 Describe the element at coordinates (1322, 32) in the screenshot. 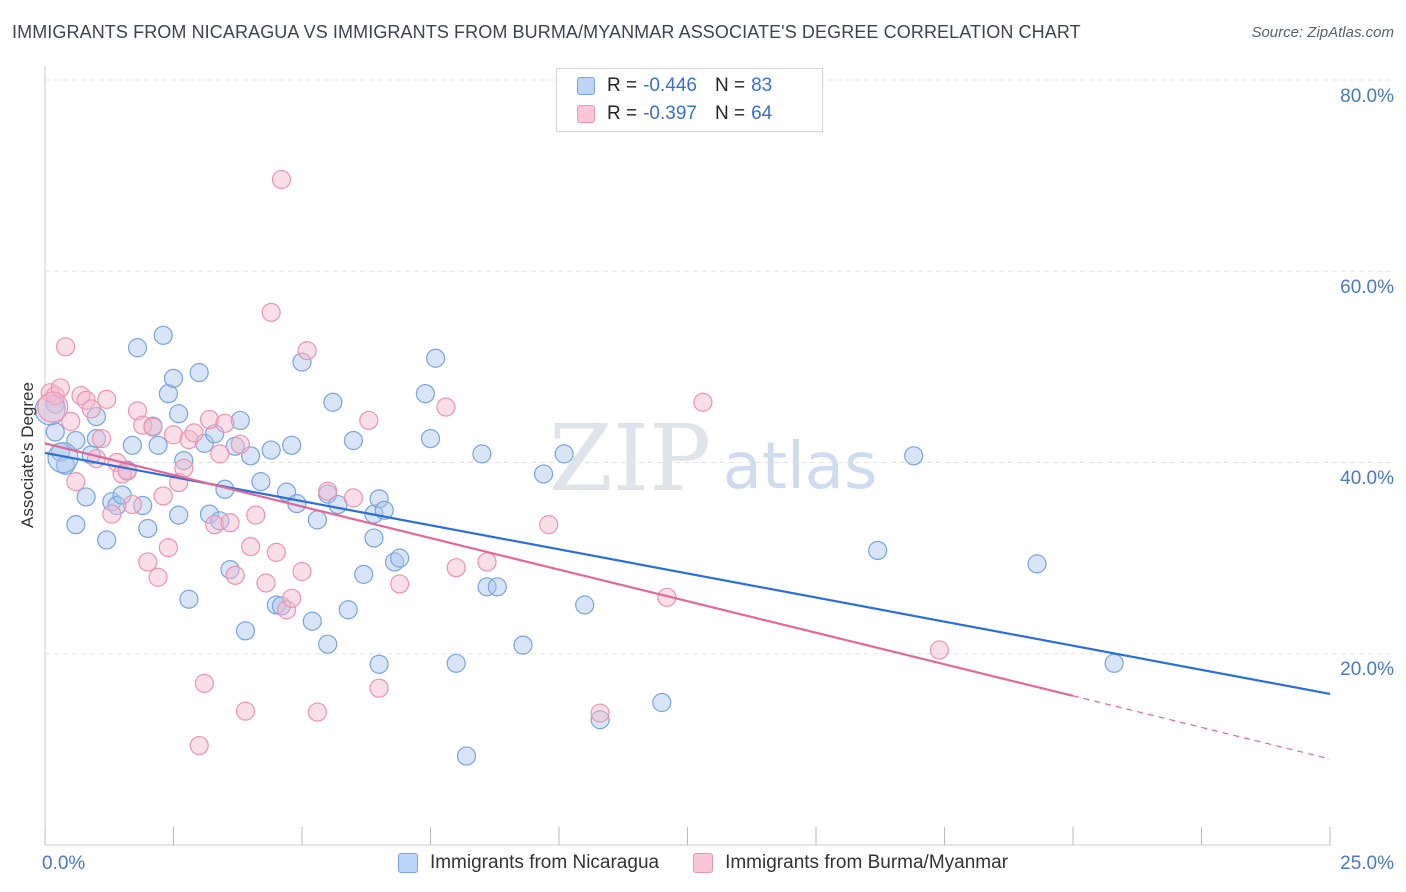

I see `source-label: Source: ZipAtlas.com` at that location.